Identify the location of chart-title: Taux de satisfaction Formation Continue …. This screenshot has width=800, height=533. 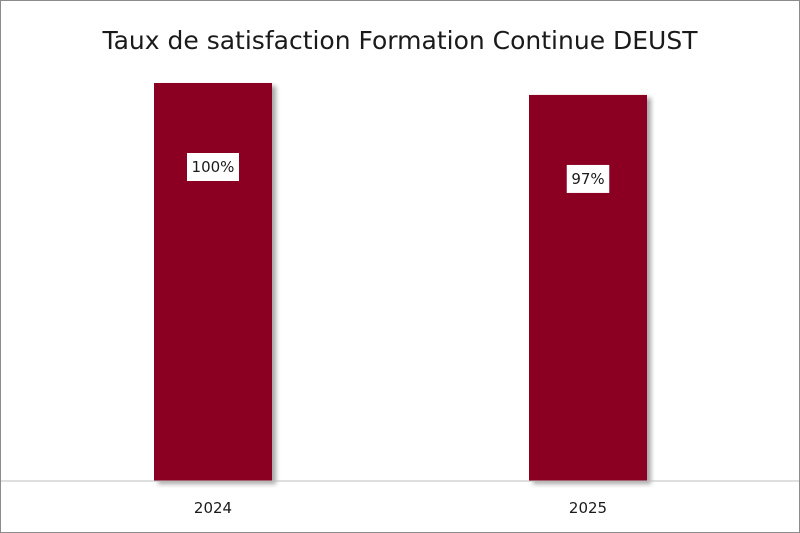
(399, 40).